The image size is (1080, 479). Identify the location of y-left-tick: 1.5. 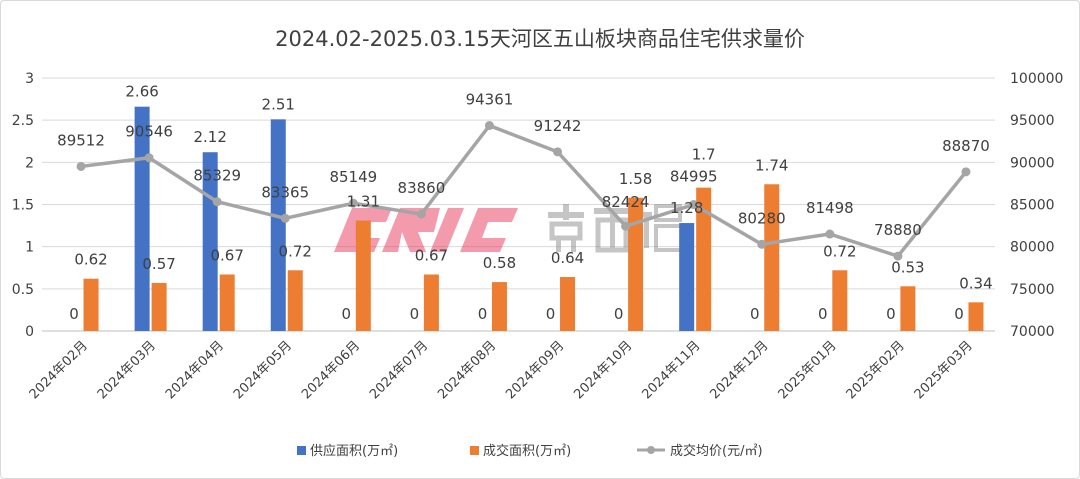
(23, 206).